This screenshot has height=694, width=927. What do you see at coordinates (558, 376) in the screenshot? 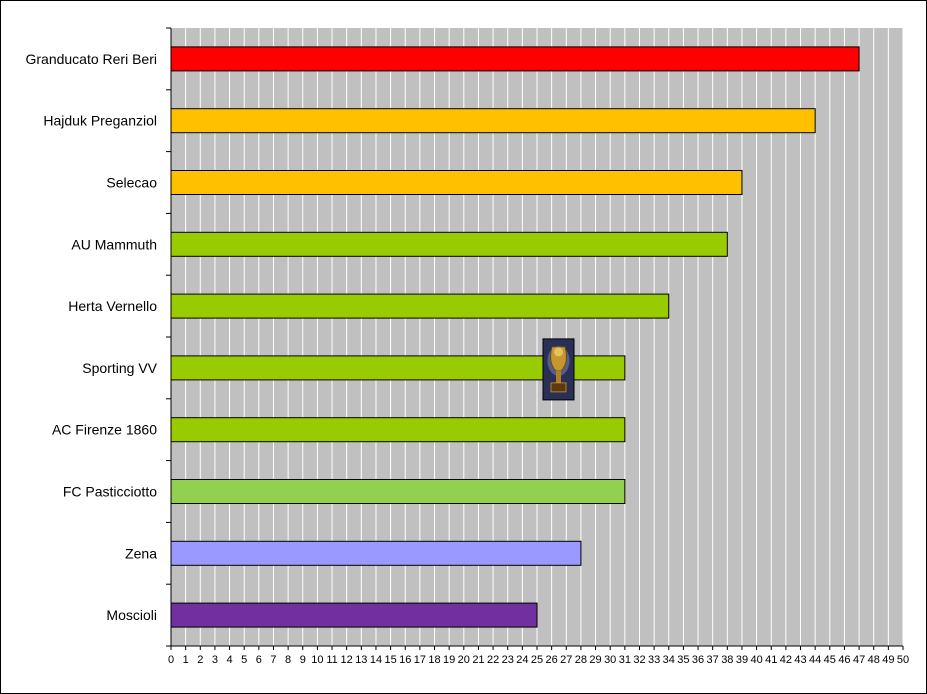
I see `trophy-icon-stem` at bounding box center [558, 376].